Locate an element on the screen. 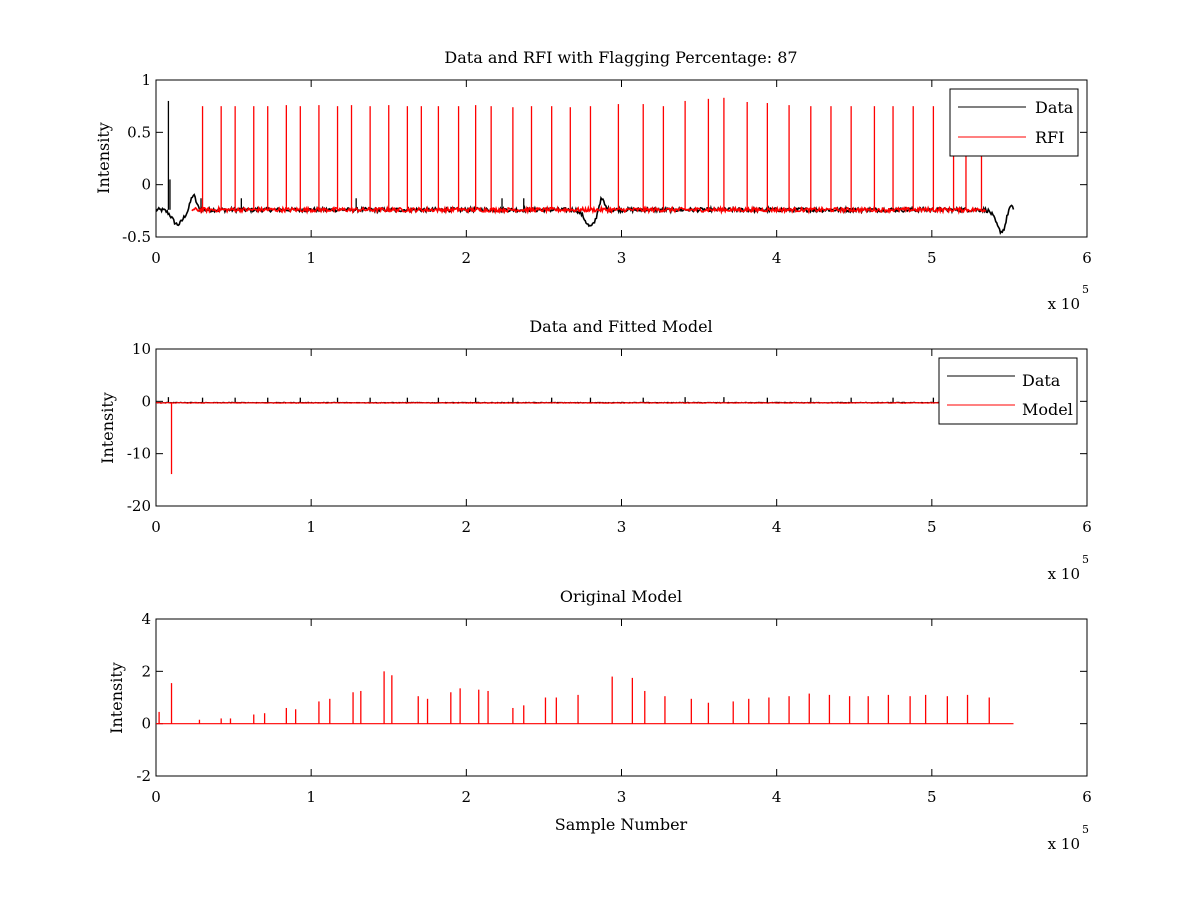 The image size is (1200, 900). legend-label-model: Model is located at coordinates (1047, 409).